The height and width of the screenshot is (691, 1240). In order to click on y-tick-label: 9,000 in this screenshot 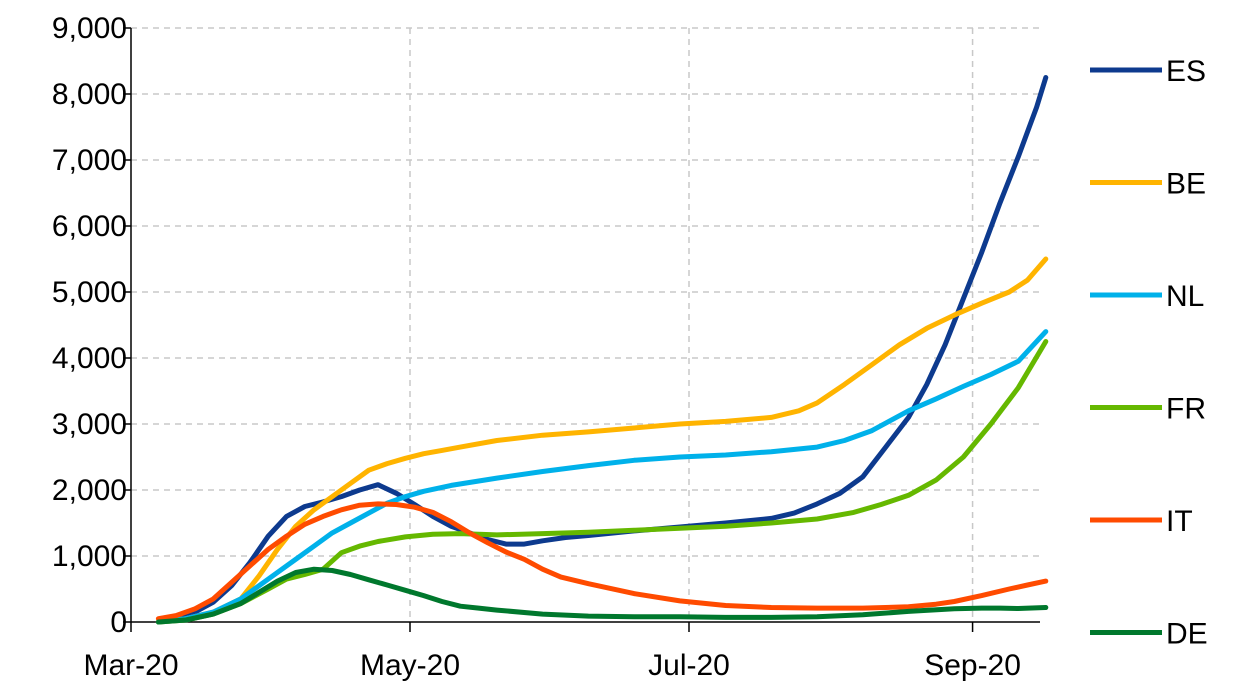, I will do `click(89, 28)`.